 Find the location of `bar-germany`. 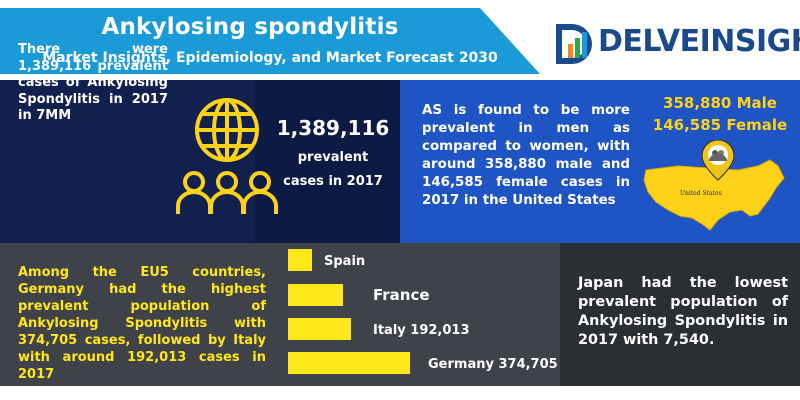

bar-germany is located at coordinates (349, 363).